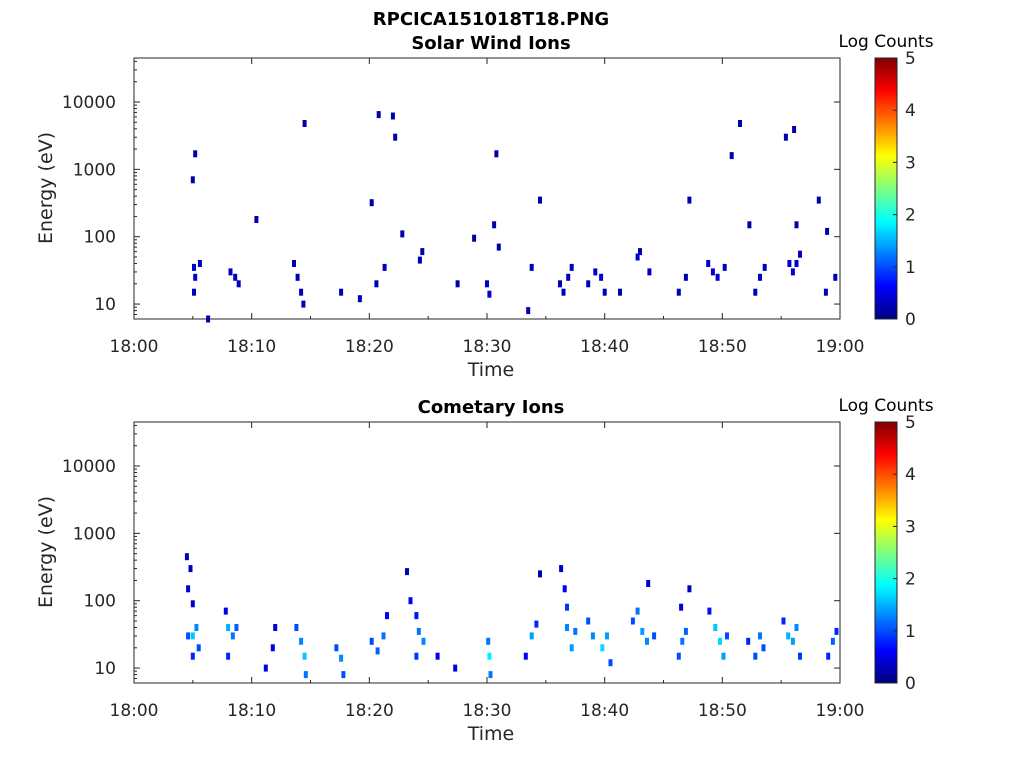 This screenshot has width=1024, height=768. Describe the element at coordinates (910, 111) in the screenshot. I see `colorbar-tick-label: 4` at that location.